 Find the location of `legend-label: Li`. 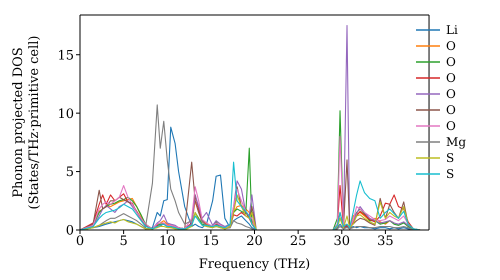

legend-label: Li is located at coordinates (452, 30).